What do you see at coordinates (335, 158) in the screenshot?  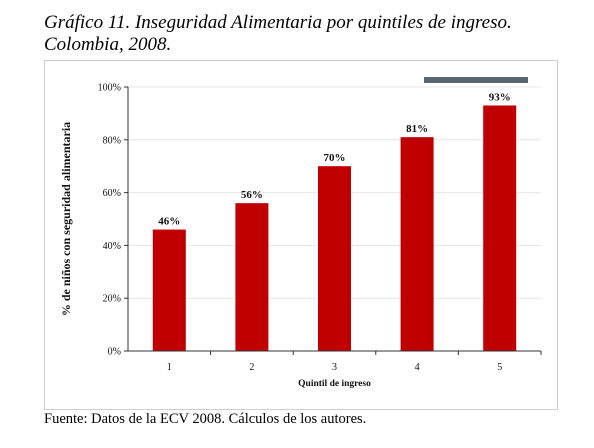 I see `data-label: 70%` at bounding box center [335, 158].